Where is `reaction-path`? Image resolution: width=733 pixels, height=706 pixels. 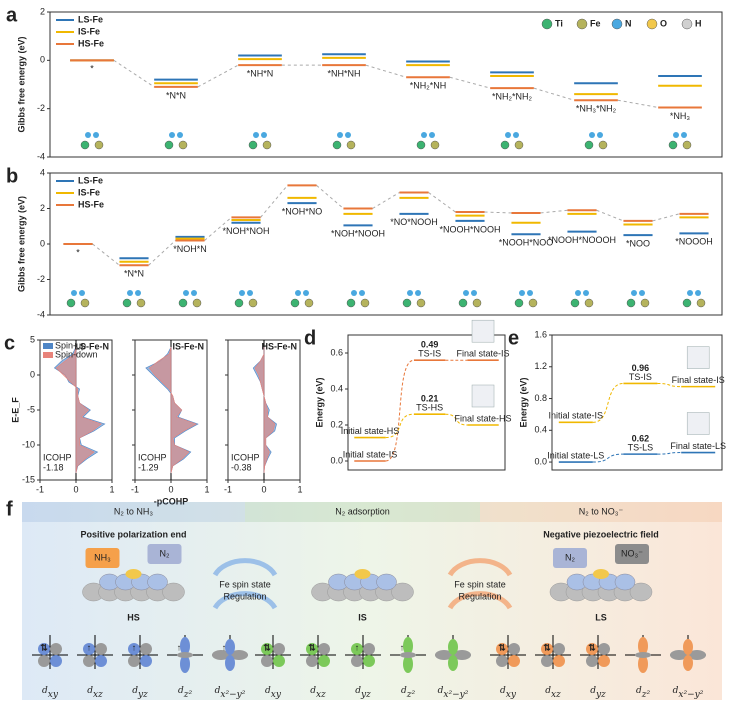
reaction-path is located at coordinates (426, 426).